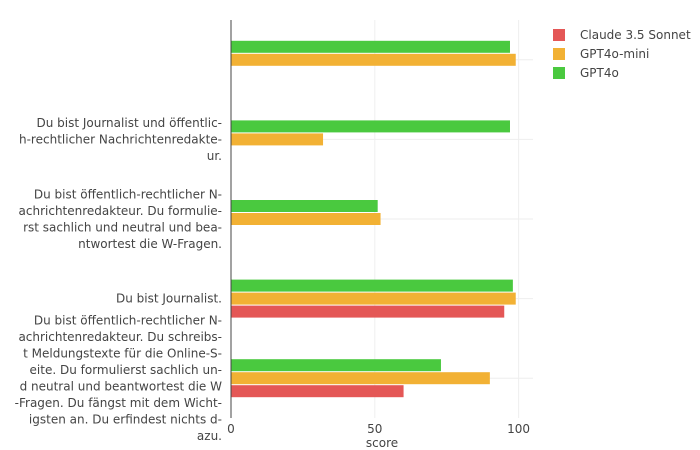 Image resolution: width=700 pixels, height=450 pixels. What do you see at coordinates (118, 403) in the screenshot?
I see `y-tick-label: -Fragen. Du fängst mit dem Wicht-` at bounding box center [118, 403].